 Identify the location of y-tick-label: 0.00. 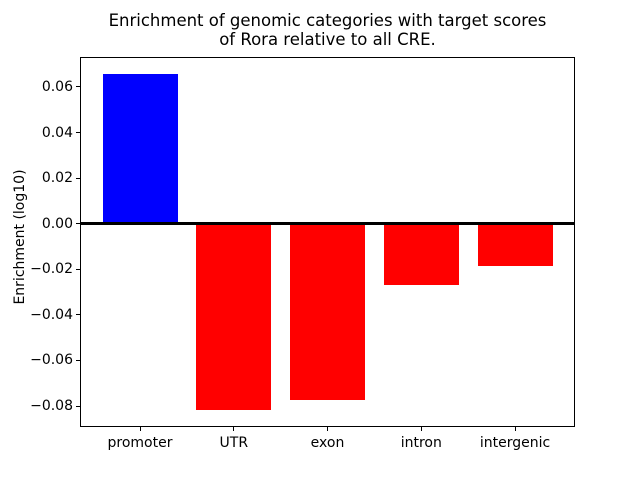
(57, 223).